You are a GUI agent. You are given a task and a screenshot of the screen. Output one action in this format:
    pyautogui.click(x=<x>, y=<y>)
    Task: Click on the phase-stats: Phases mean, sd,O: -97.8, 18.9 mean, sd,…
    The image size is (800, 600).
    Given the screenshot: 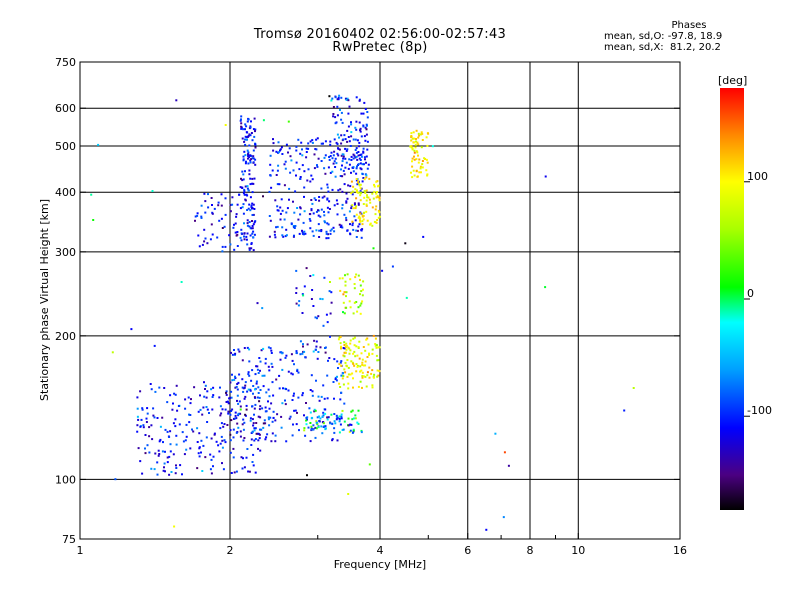 What is the action you would take?
    pyautogui.click(x=679, y=36)
    